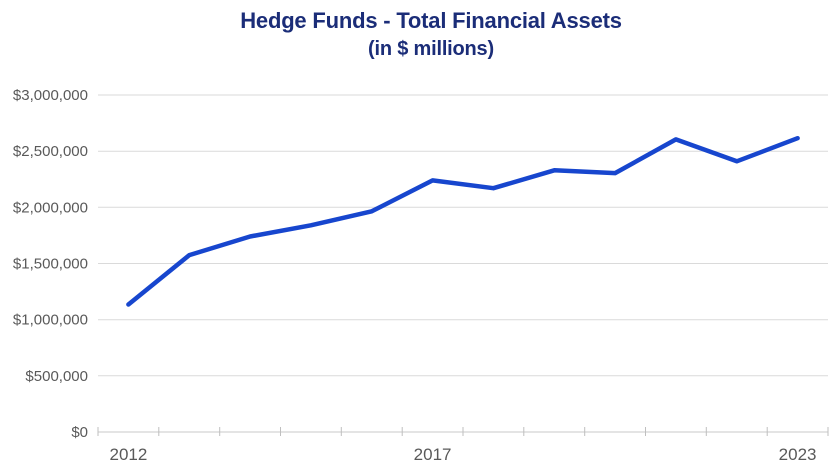 The image size is (840, 472). What do you see at coordinates (50, 95) in the screenshot?
I see `y-axis-label: $3,000,000` at bounding box center [50, 95].